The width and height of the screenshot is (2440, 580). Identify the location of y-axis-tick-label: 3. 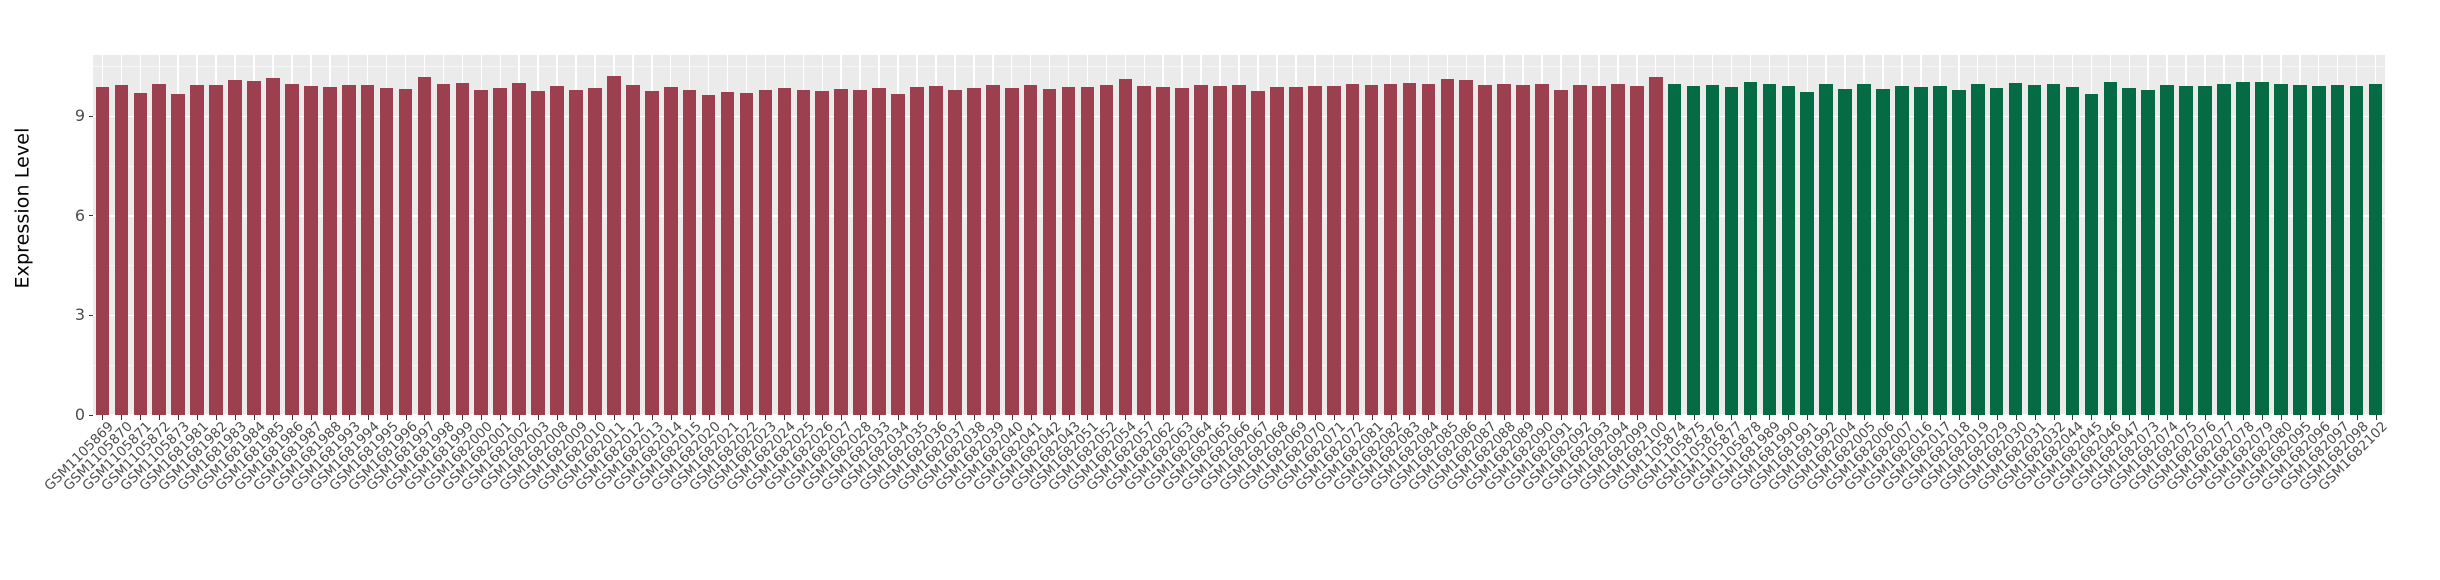
(79, 315).